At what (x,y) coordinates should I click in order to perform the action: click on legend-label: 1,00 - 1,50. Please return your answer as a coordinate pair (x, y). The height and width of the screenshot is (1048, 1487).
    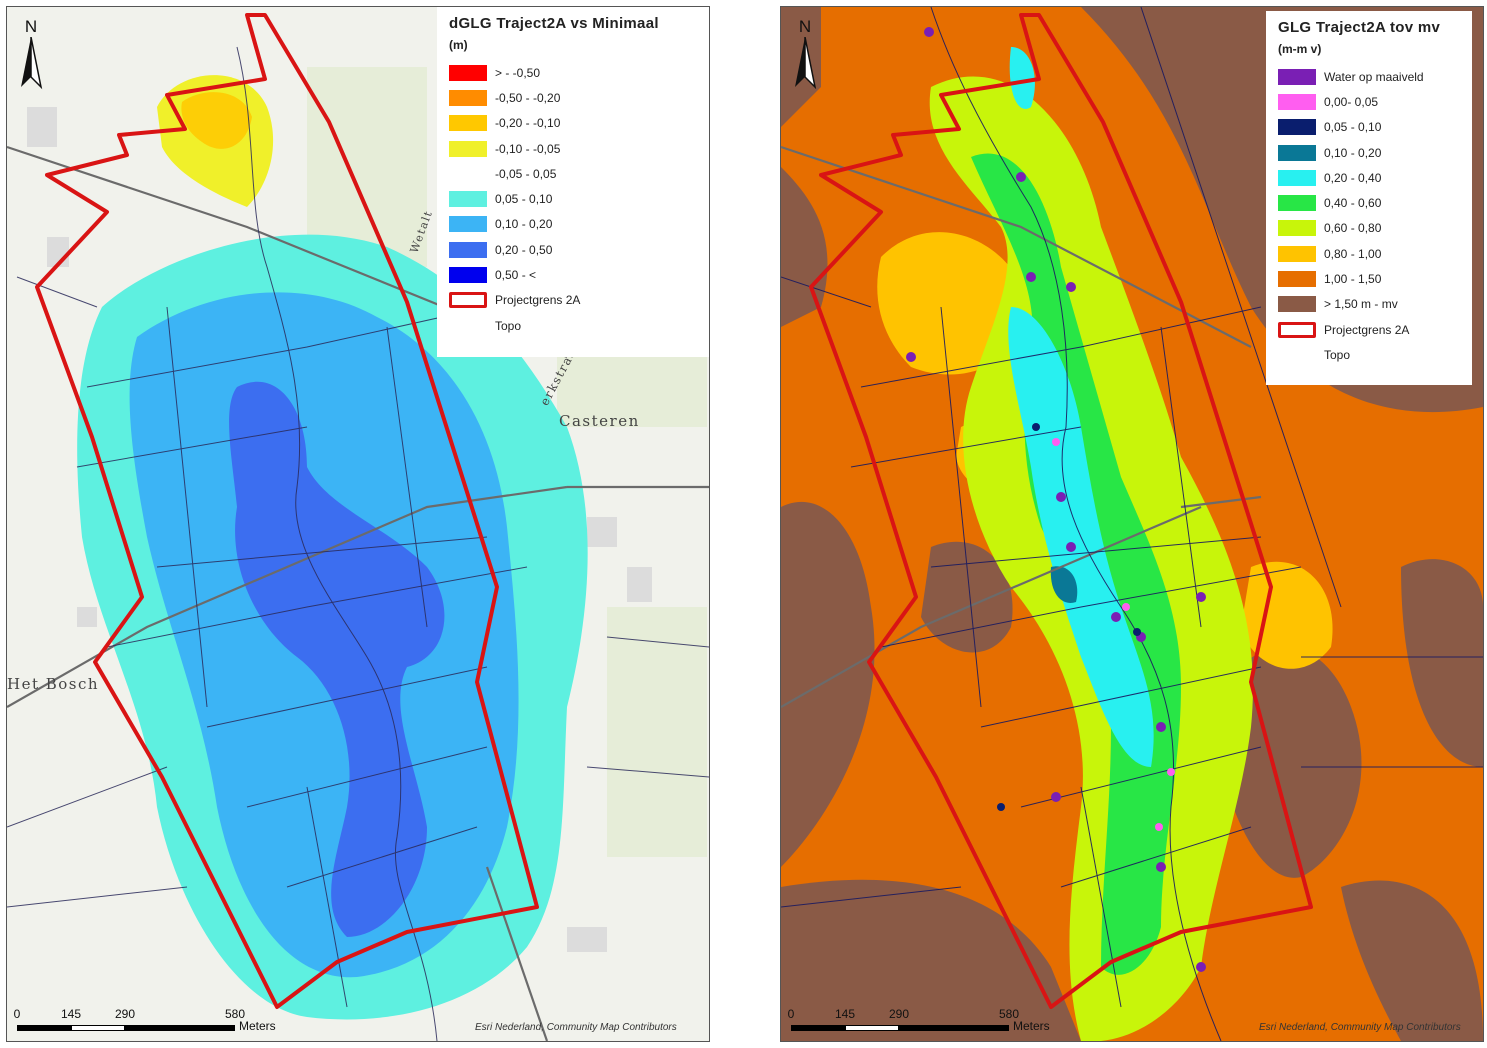
    Looking at the image, I should click on (1353, 279).